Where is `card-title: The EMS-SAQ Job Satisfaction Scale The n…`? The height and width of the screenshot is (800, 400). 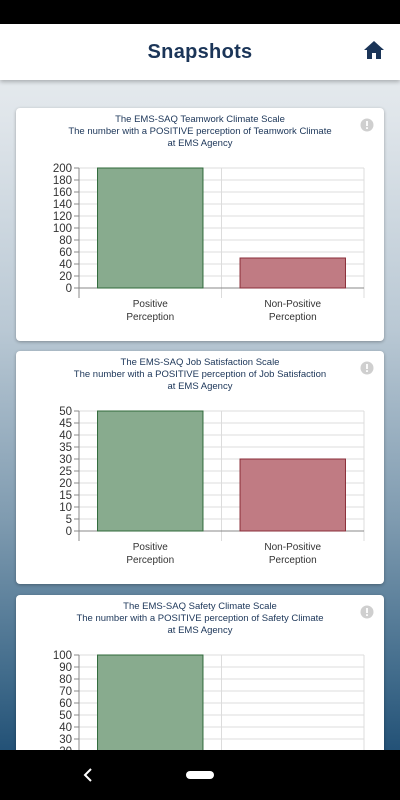 card-title: The EMS-SAQ Job Satisfaction Scale The n… is located at coordinates (200, 375).